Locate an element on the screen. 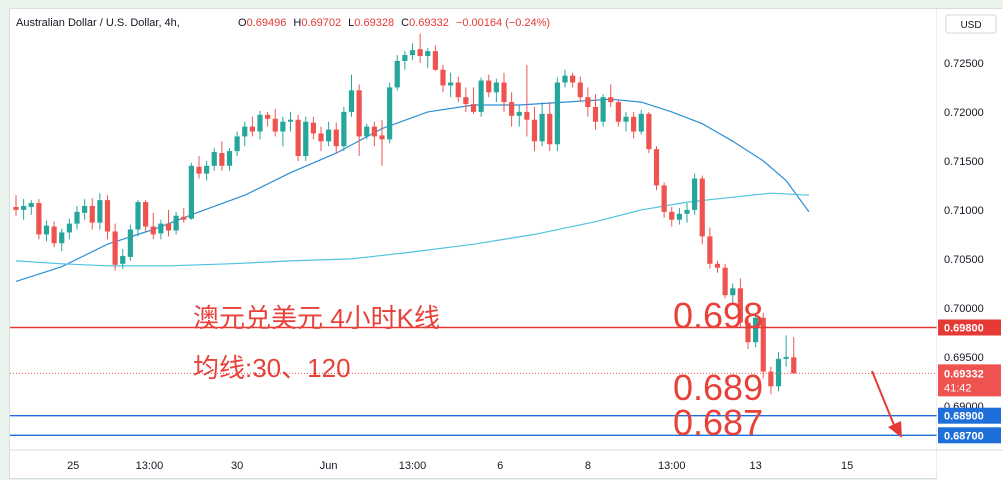  annotation-ma-note: 均线:30、120 is located at coordinates (272, 368).